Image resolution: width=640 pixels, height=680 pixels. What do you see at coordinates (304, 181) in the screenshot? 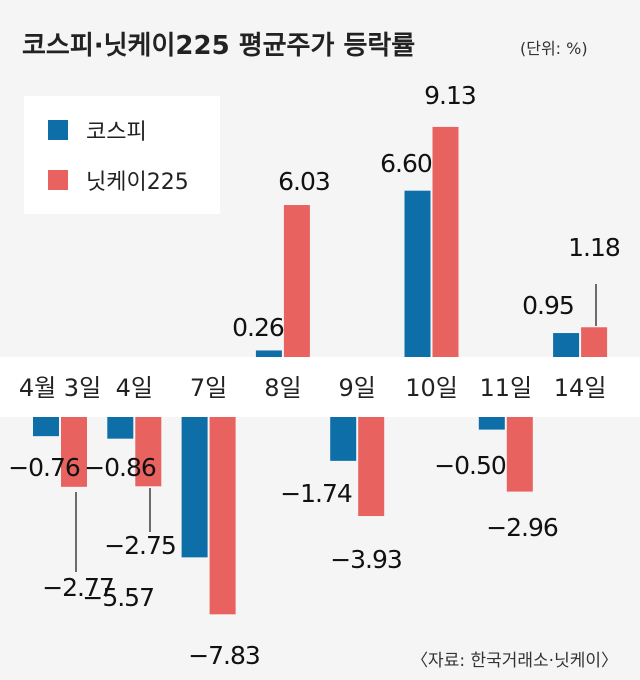
I see `value-label-nikkei-3: 6.03` at bounding box center [304, 181].